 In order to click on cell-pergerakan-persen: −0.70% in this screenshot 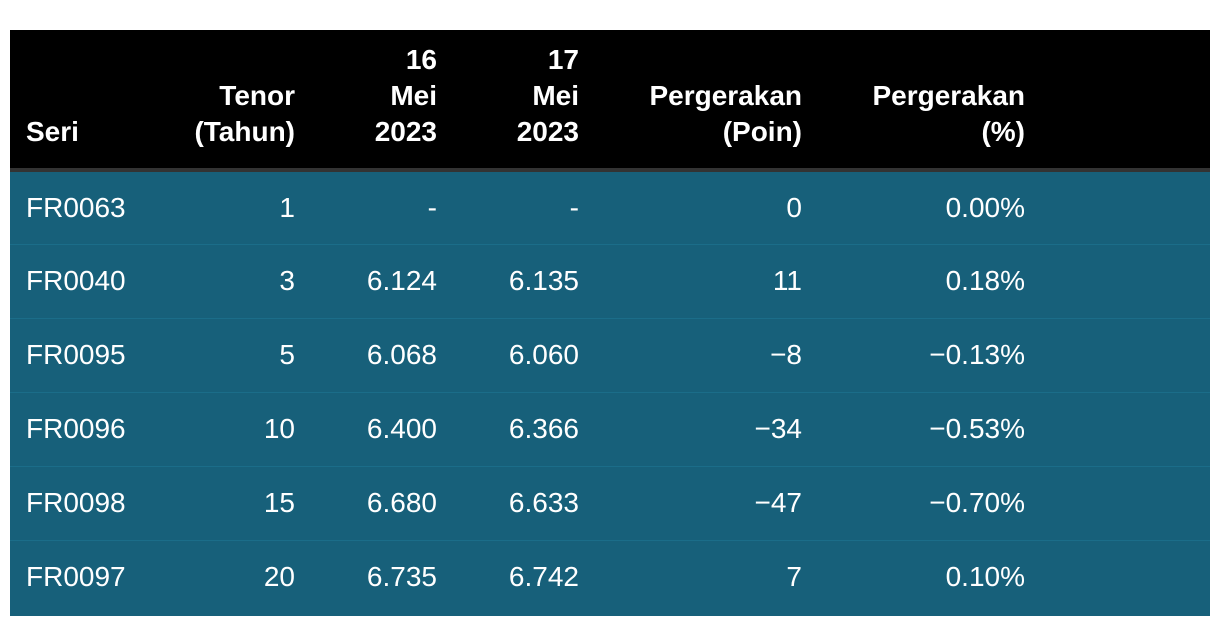, I will do `click(977, 502)`.